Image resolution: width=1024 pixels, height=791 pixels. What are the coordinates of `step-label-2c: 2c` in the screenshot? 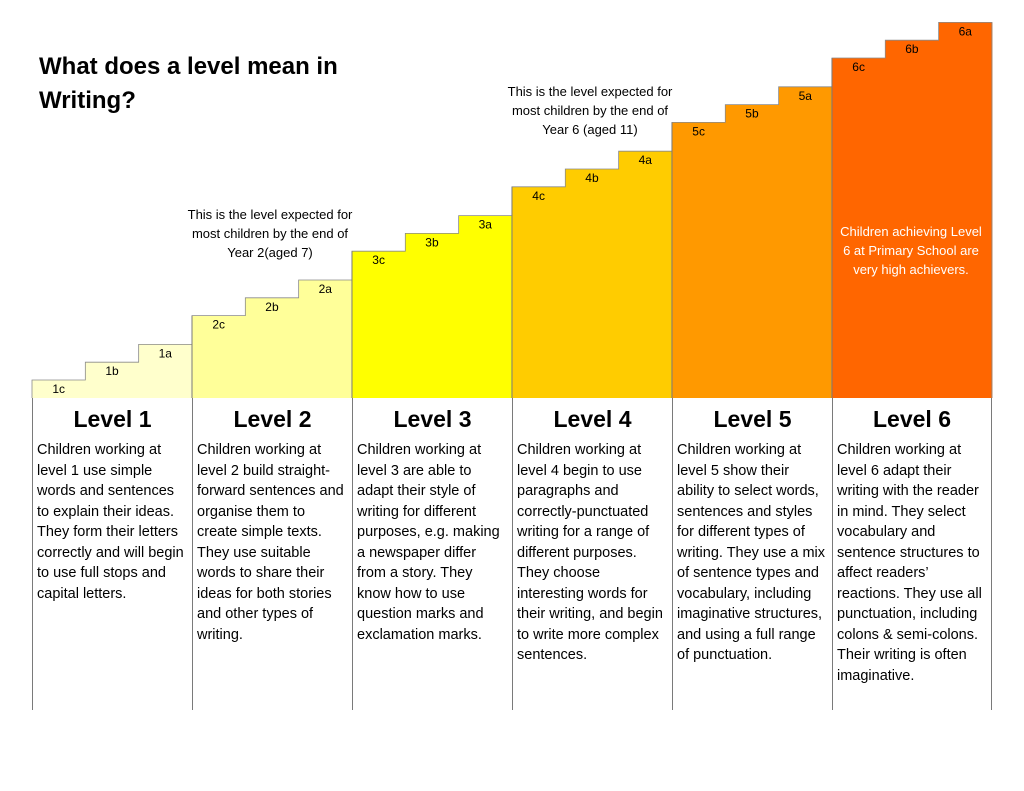 It's located at (218, 325).